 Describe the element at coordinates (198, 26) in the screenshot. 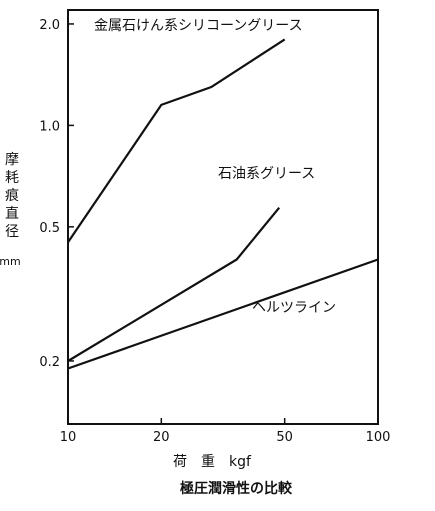

I see `series-label-silicone-grease: 金属石けん系シリコーングリース` at that location.